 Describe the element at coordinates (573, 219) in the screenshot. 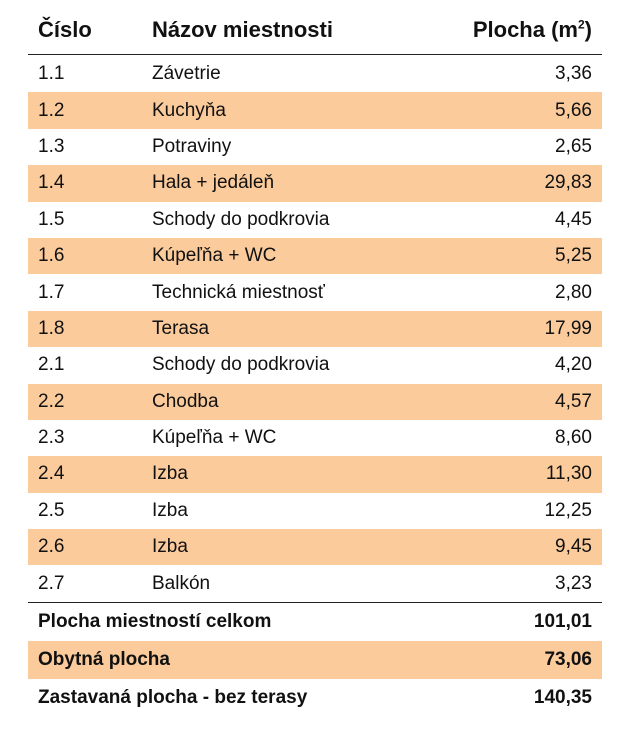

I see `room-area: 4,45` at that location.